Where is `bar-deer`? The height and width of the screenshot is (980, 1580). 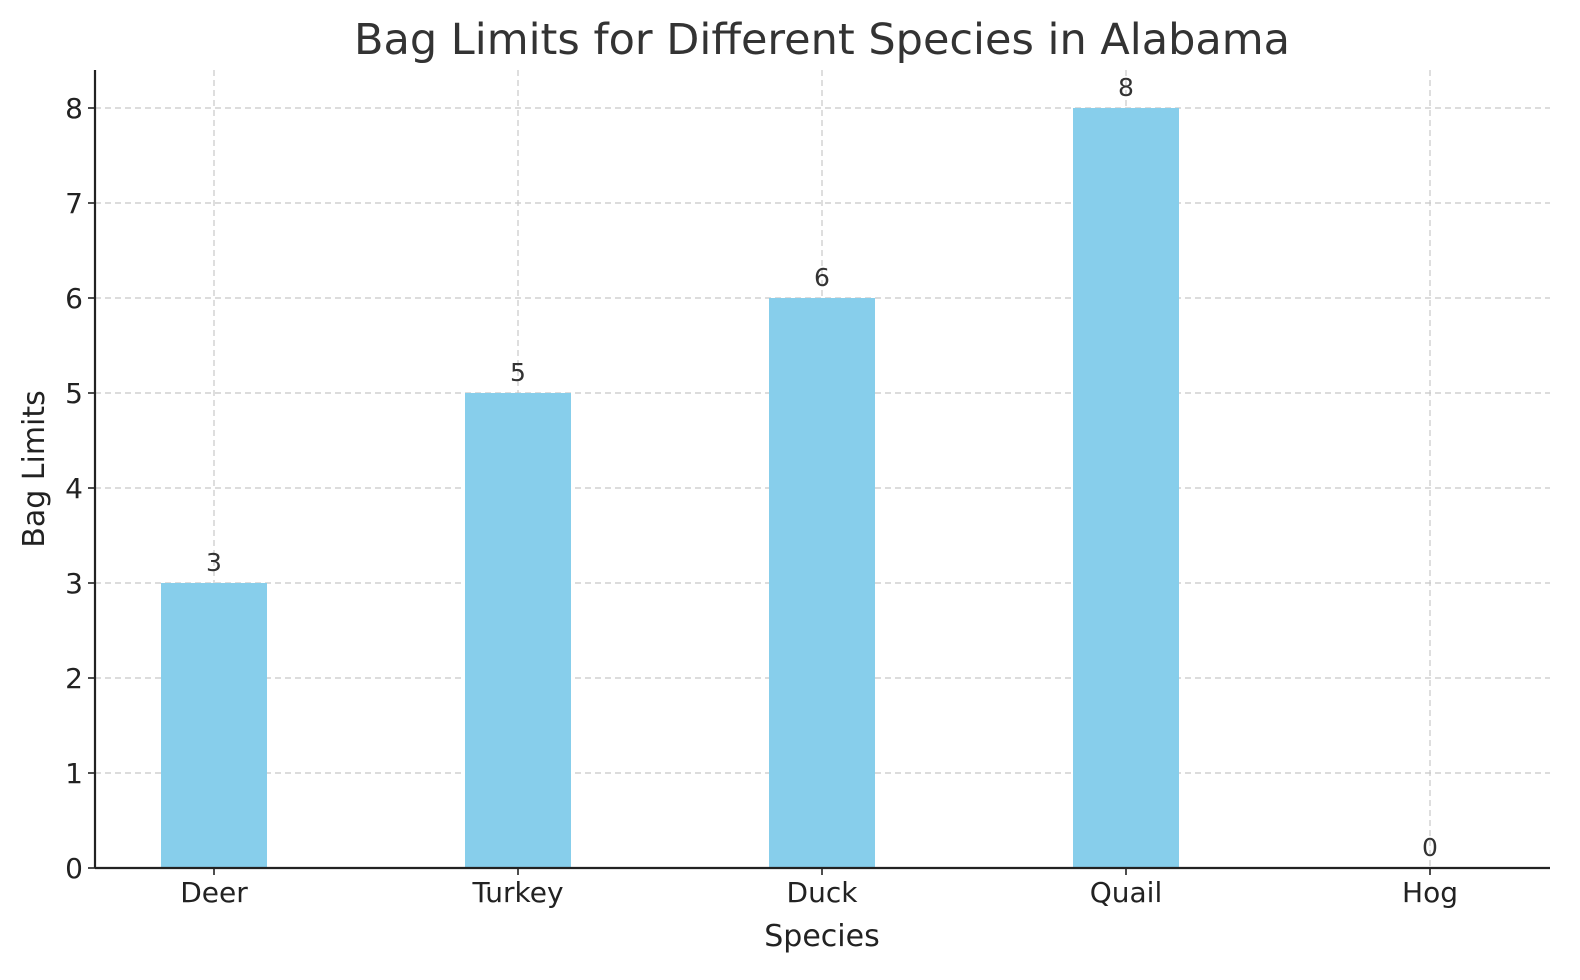
bar-deer is located at coordinates (214, 725).